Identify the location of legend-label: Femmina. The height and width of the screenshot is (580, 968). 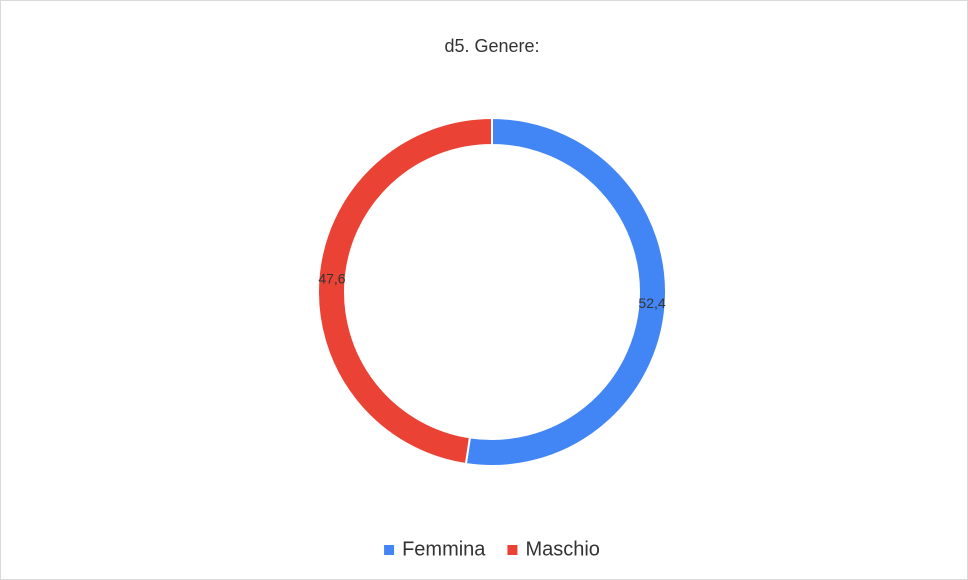
(444, 549).